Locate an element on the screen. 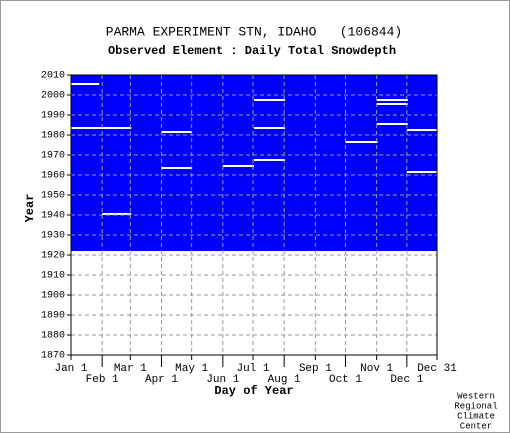 The image size is (510, 433). credit-line: Regional is located at coordinates (475, 406).